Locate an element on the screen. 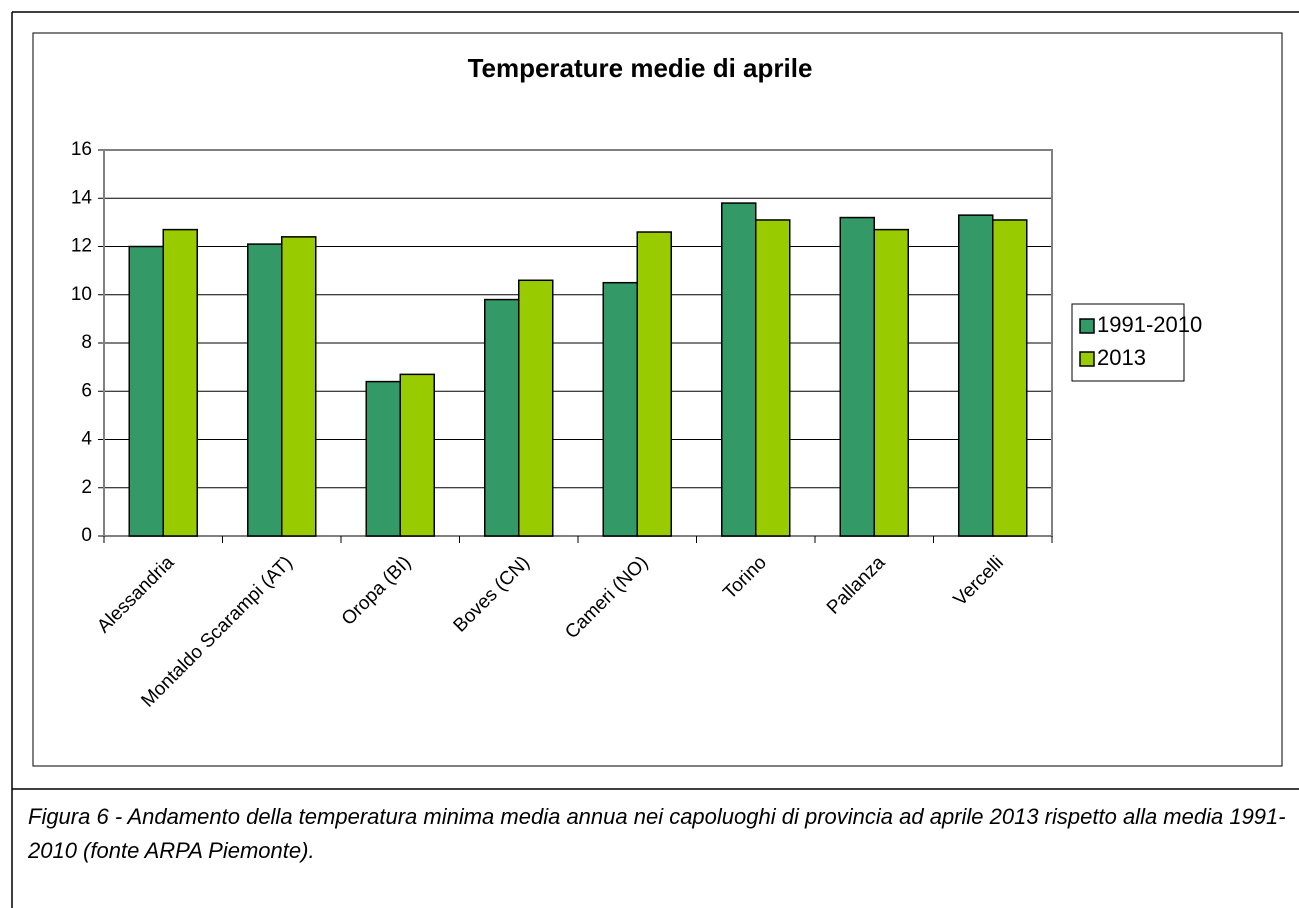 Image resolution: width=1299 pixels, height=908 pixels. legend-box is located at coordinates (1128, 342).